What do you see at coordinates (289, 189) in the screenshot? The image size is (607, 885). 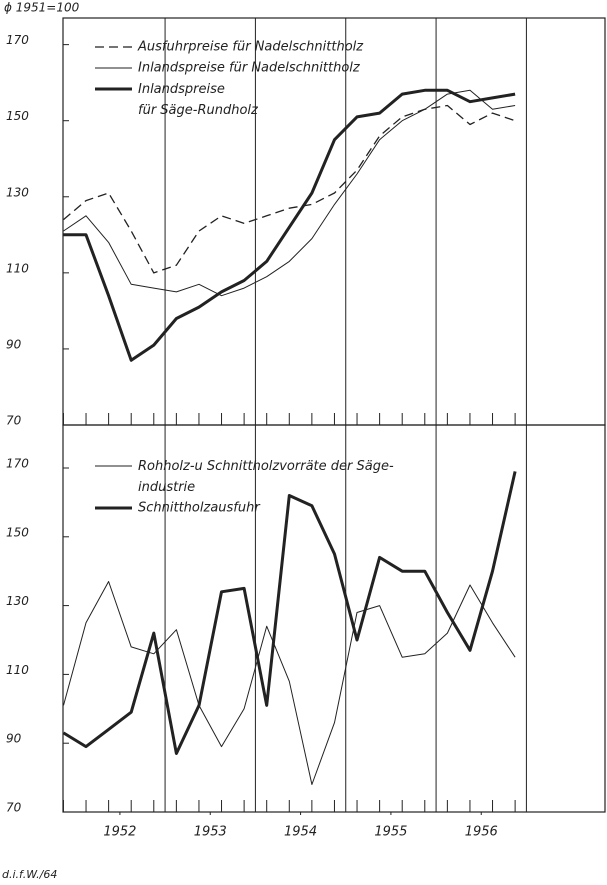 I see `series-line` at bounding box center [289, 189].